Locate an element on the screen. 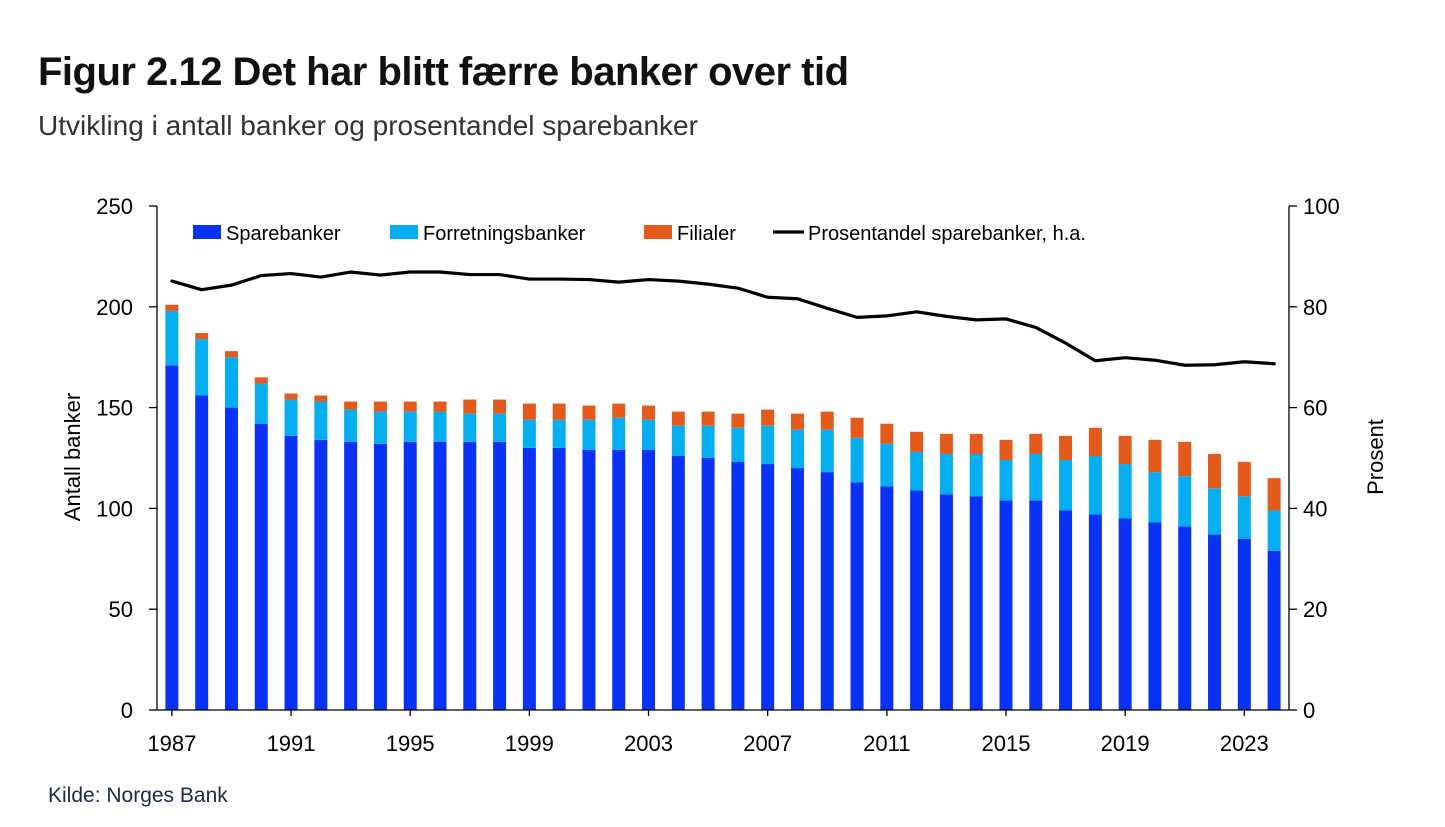 This screenshot has width=1445, height=827. legend-item-filialer: Filialer is located at coordinates (690, 234).